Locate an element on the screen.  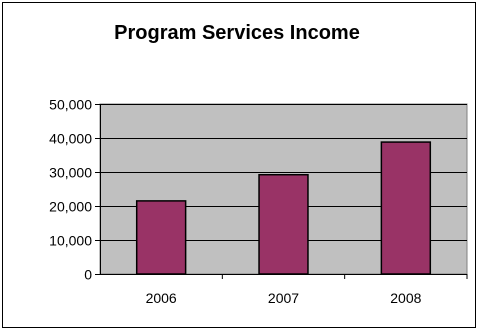
y-tick-label: 10,000 is located at coordinates (70, 241).